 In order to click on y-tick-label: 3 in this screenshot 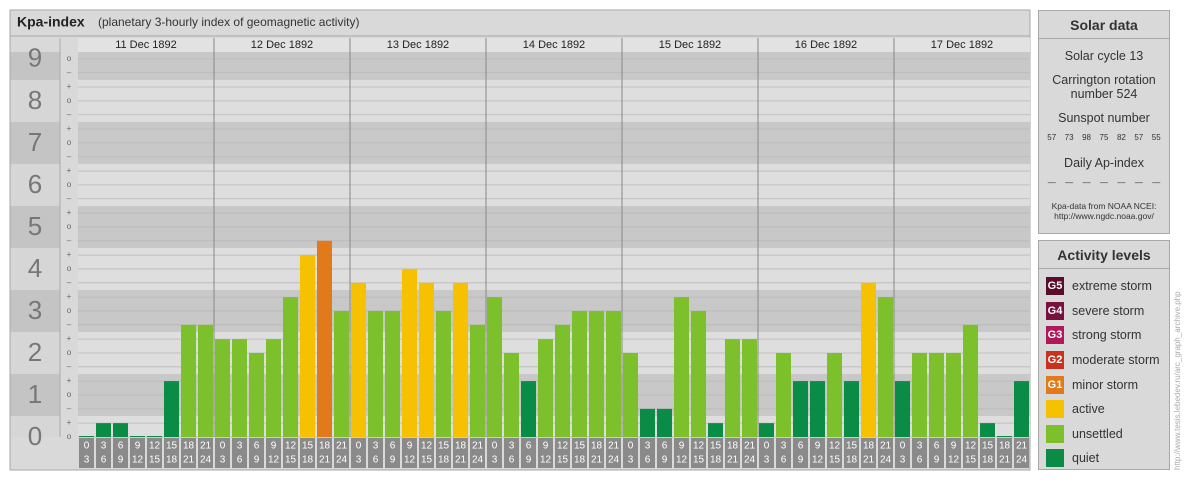, I will do `click(35, 310)`.